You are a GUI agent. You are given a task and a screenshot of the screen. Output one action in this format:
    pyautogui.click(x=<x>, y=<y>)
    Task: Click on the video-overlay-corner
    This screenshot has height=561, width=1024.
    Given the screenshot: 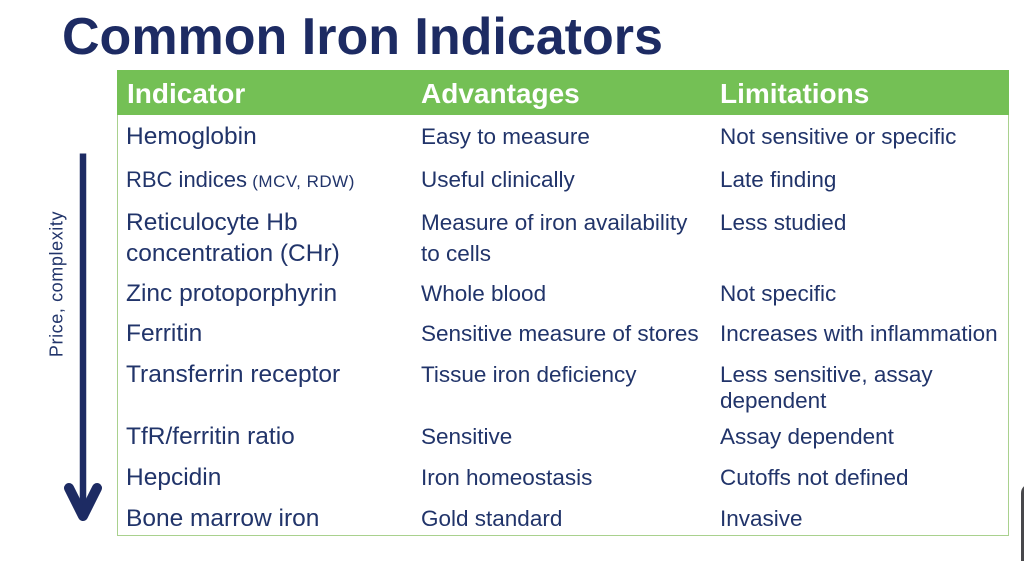 What is the action you would take?
    pyautogui.click(x=1022, y=522)
    